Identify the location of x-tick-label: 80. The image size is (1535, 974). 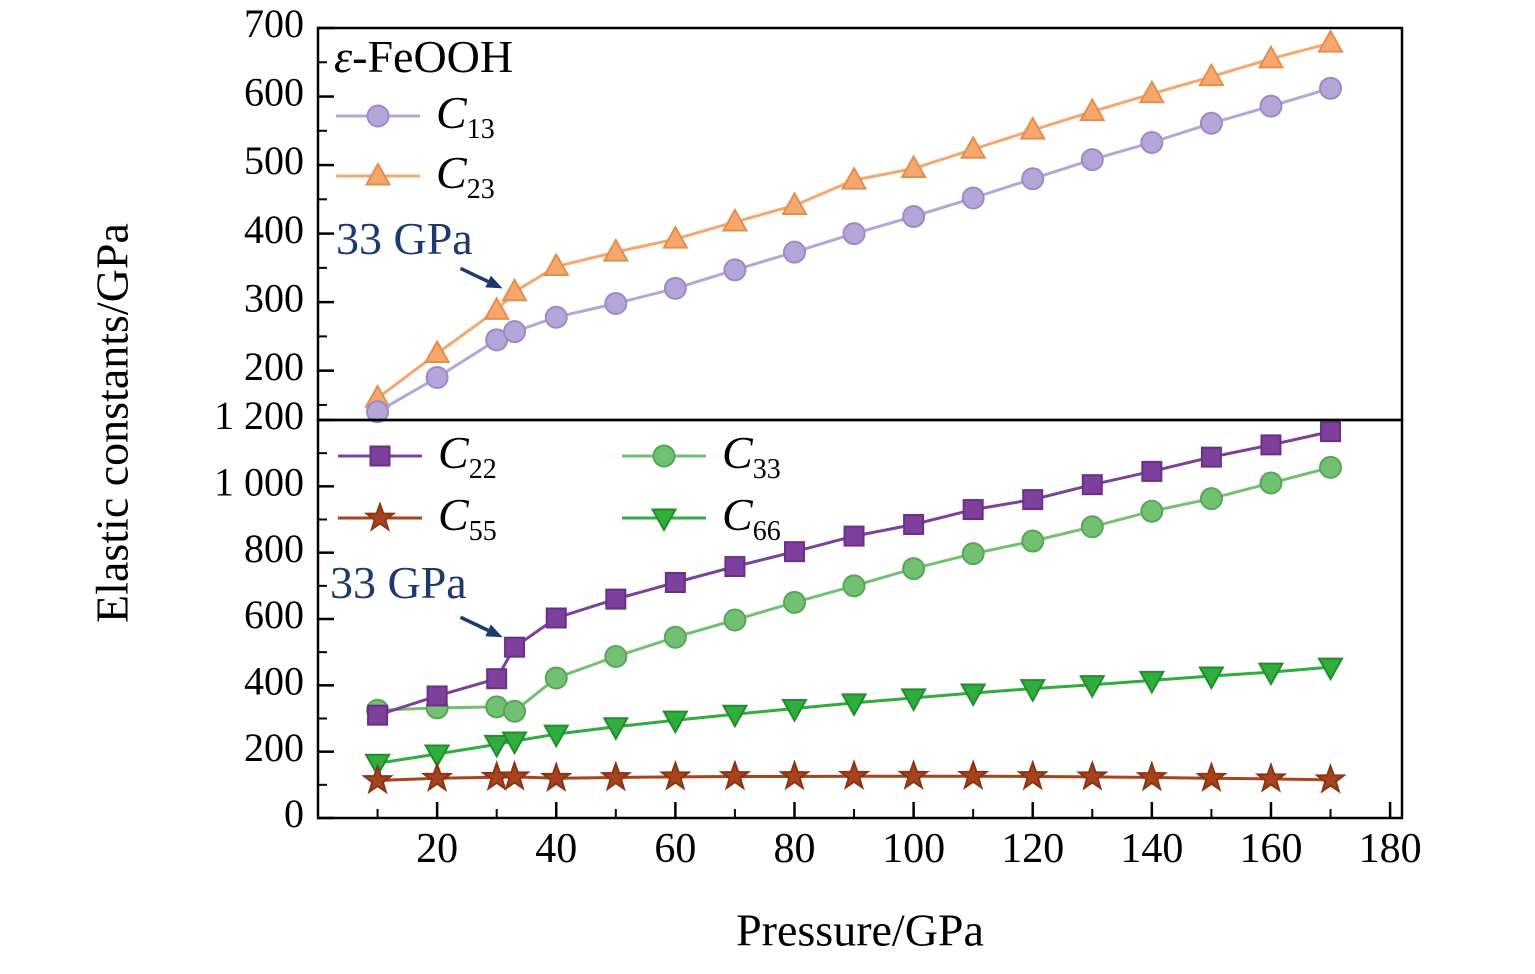
(794, 849).